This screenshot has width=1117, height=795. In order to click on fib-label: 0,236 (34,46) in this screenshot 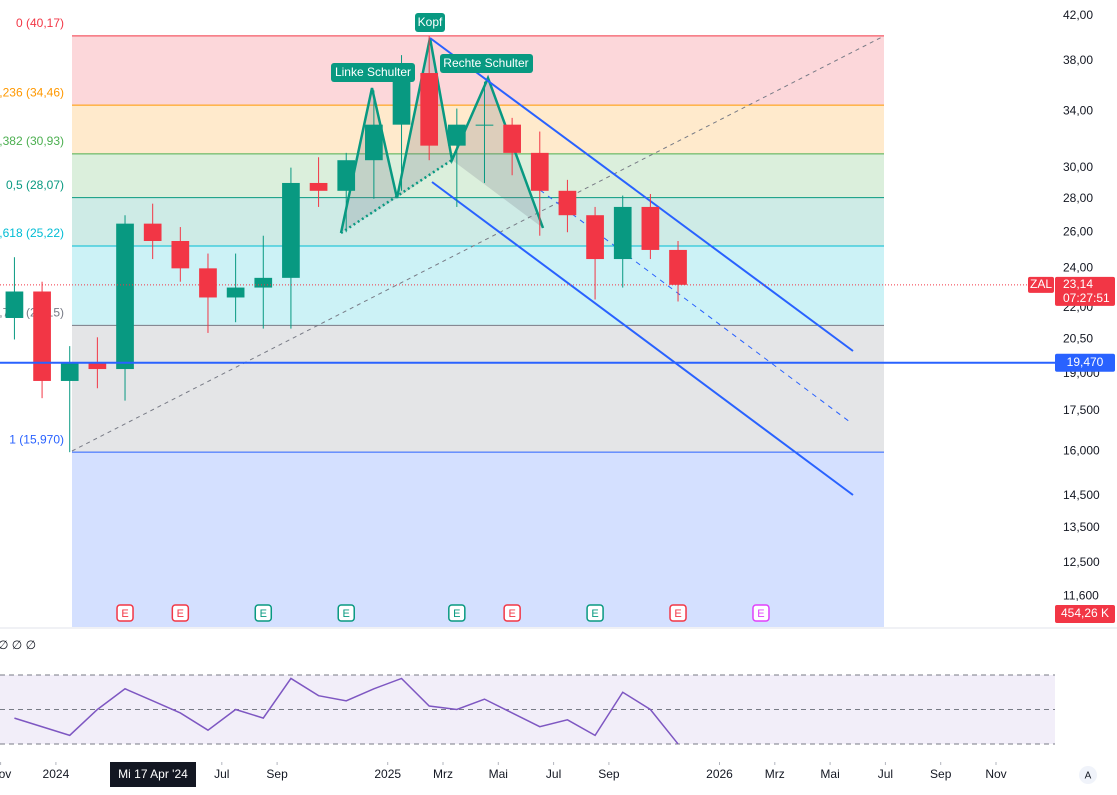, I will do `click(32, 92)`.